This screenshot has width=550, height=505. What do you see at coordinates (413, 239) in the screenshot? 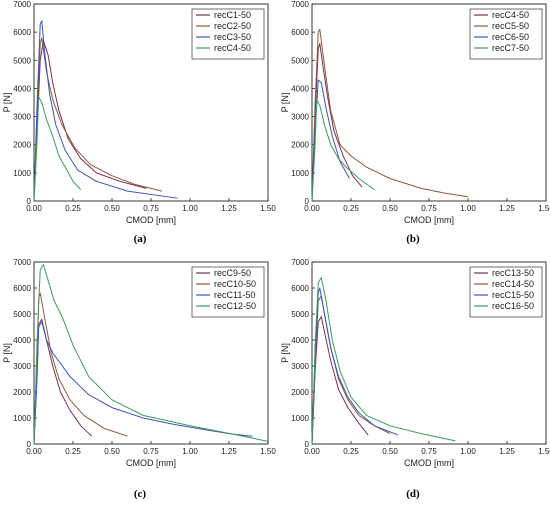
I see `panel-caption: (b)` at bounding box center [413, 239].